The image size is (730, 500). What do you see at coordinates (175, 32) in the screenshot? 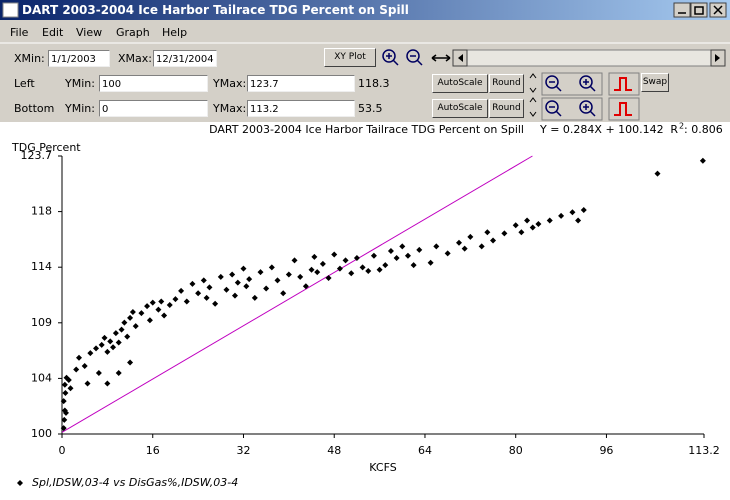
I see `menu-item: Help` at bounding box center [175, 32].